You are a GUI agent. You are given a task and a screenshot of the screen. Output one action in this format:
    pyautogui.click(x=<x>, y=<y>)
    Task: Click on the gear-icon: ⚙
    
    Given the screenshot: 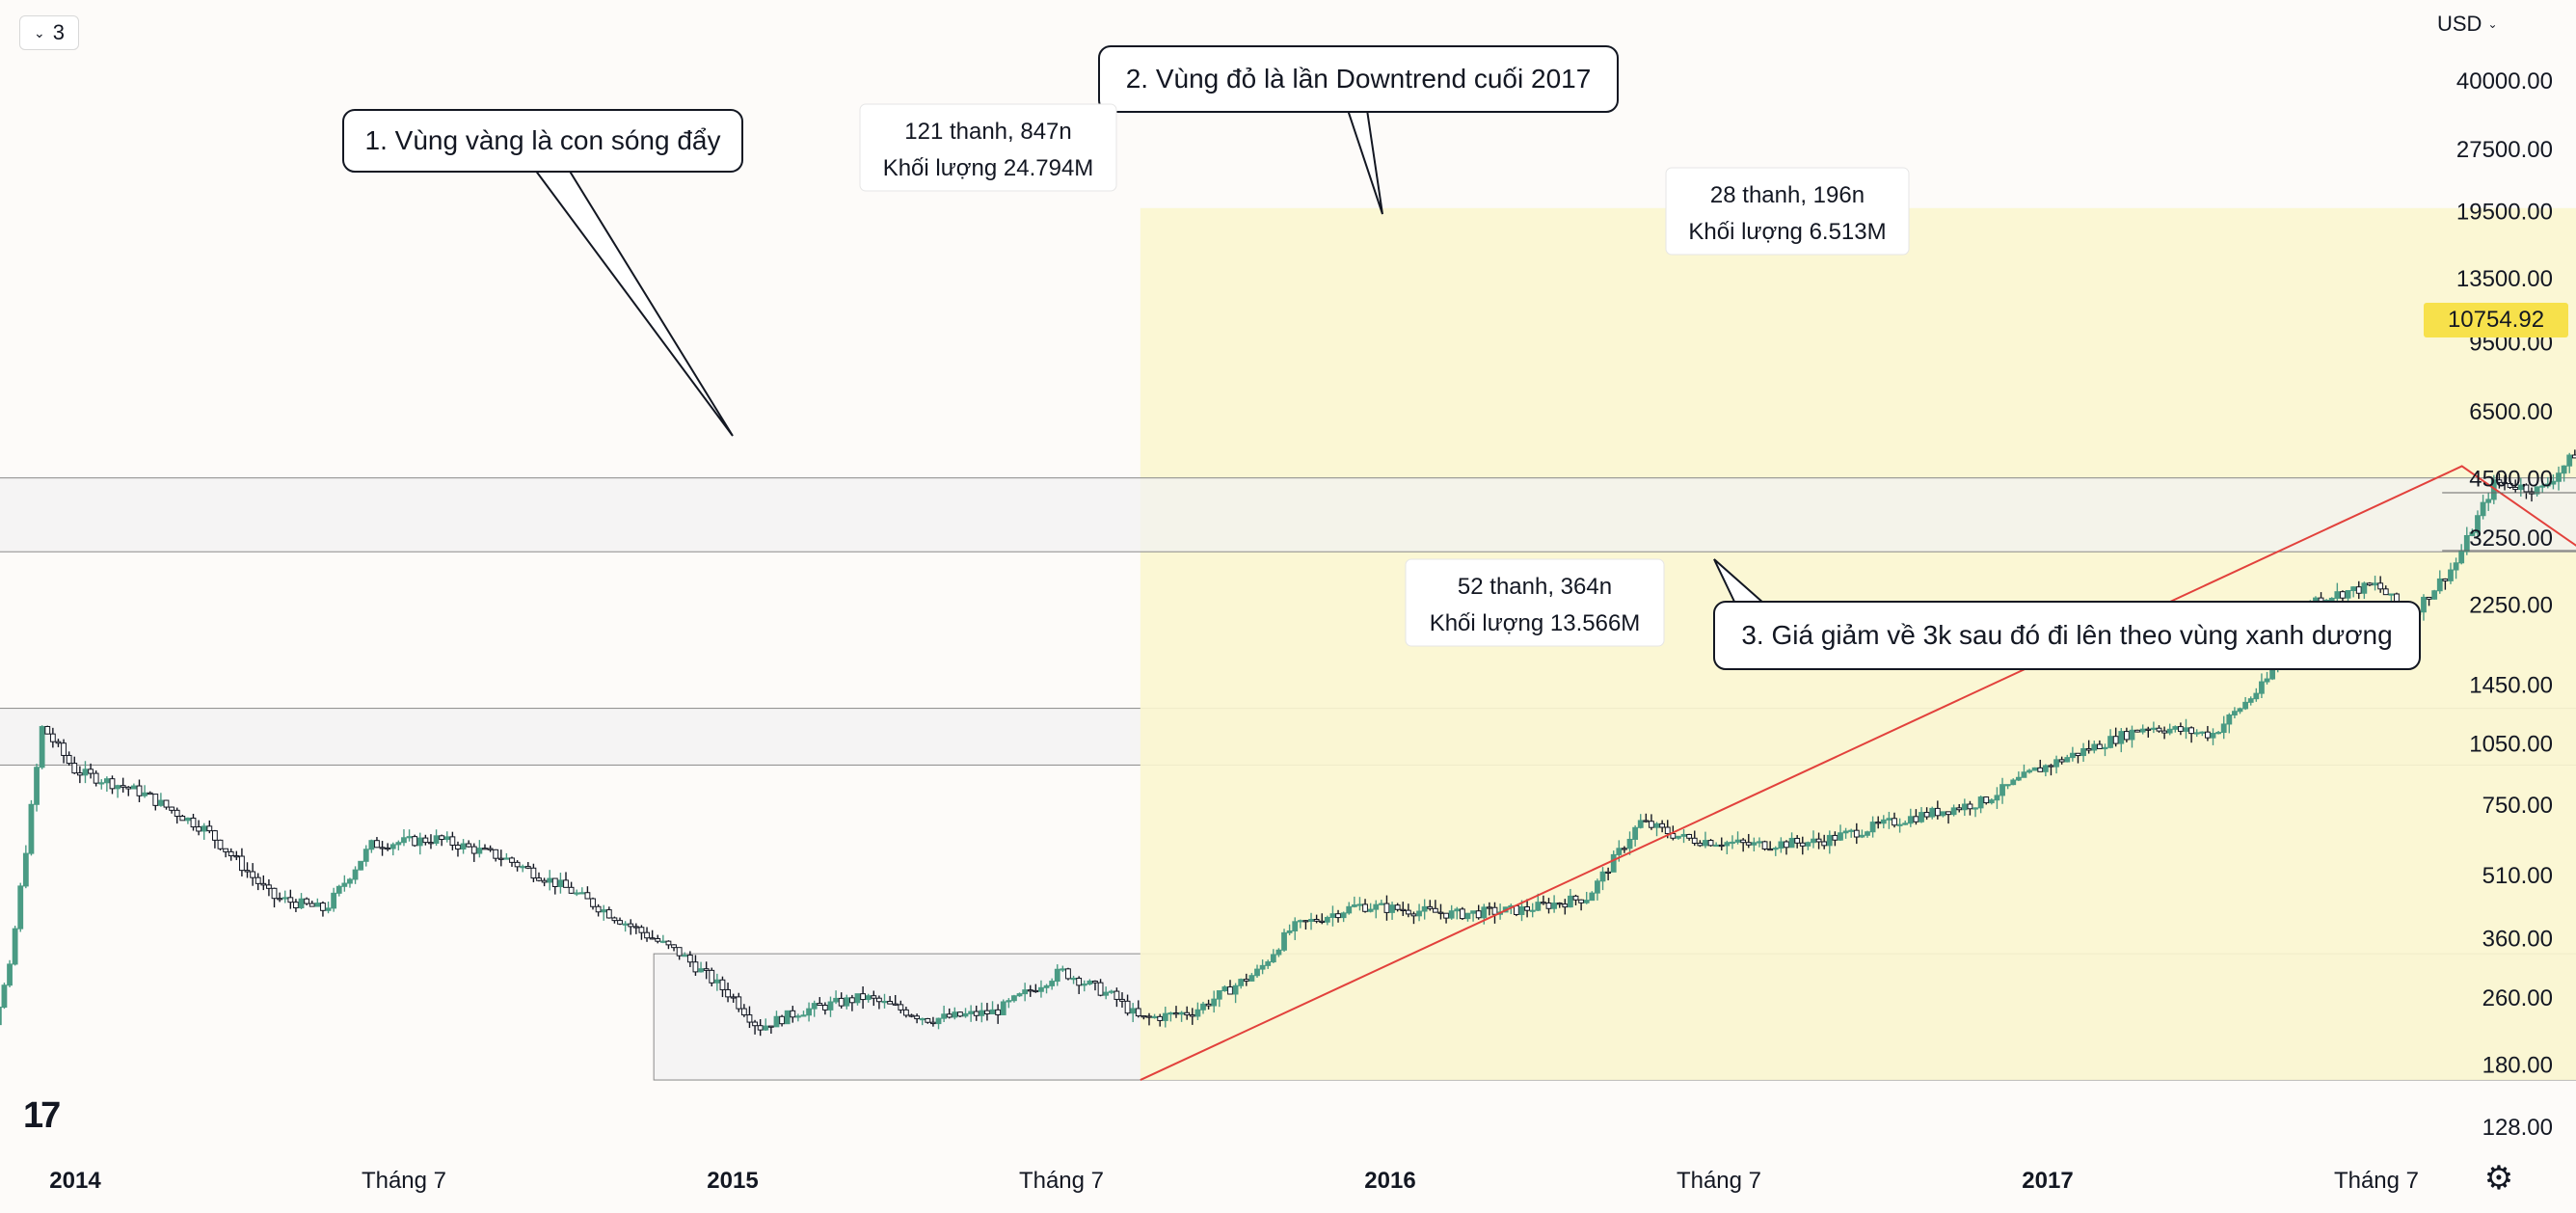 What is the action you would take?
    pyautogui.click(x=2499, y=1179)
    